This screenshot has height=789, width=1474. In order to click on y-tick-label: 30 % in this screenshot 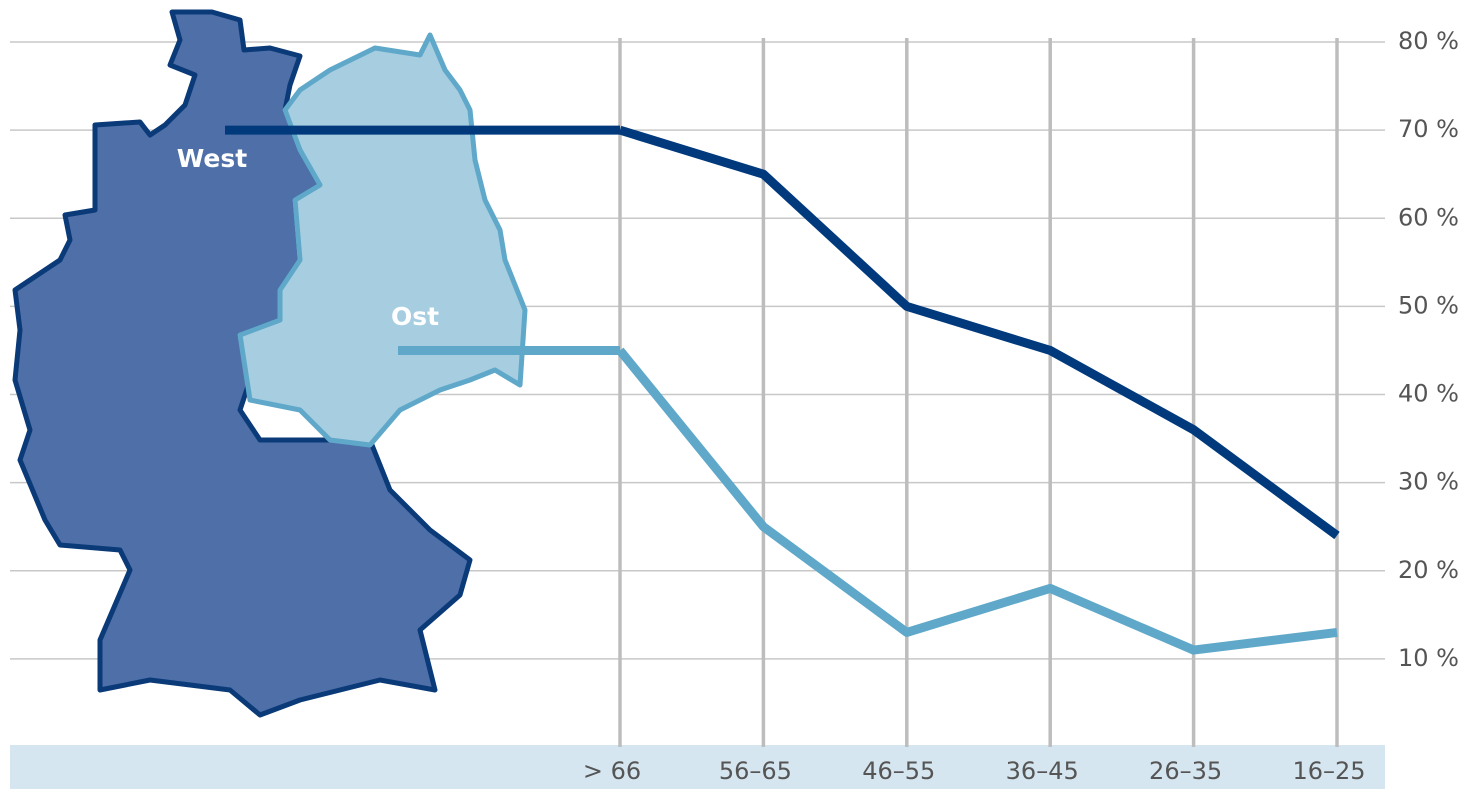, I will do `click(1428, 482)`.